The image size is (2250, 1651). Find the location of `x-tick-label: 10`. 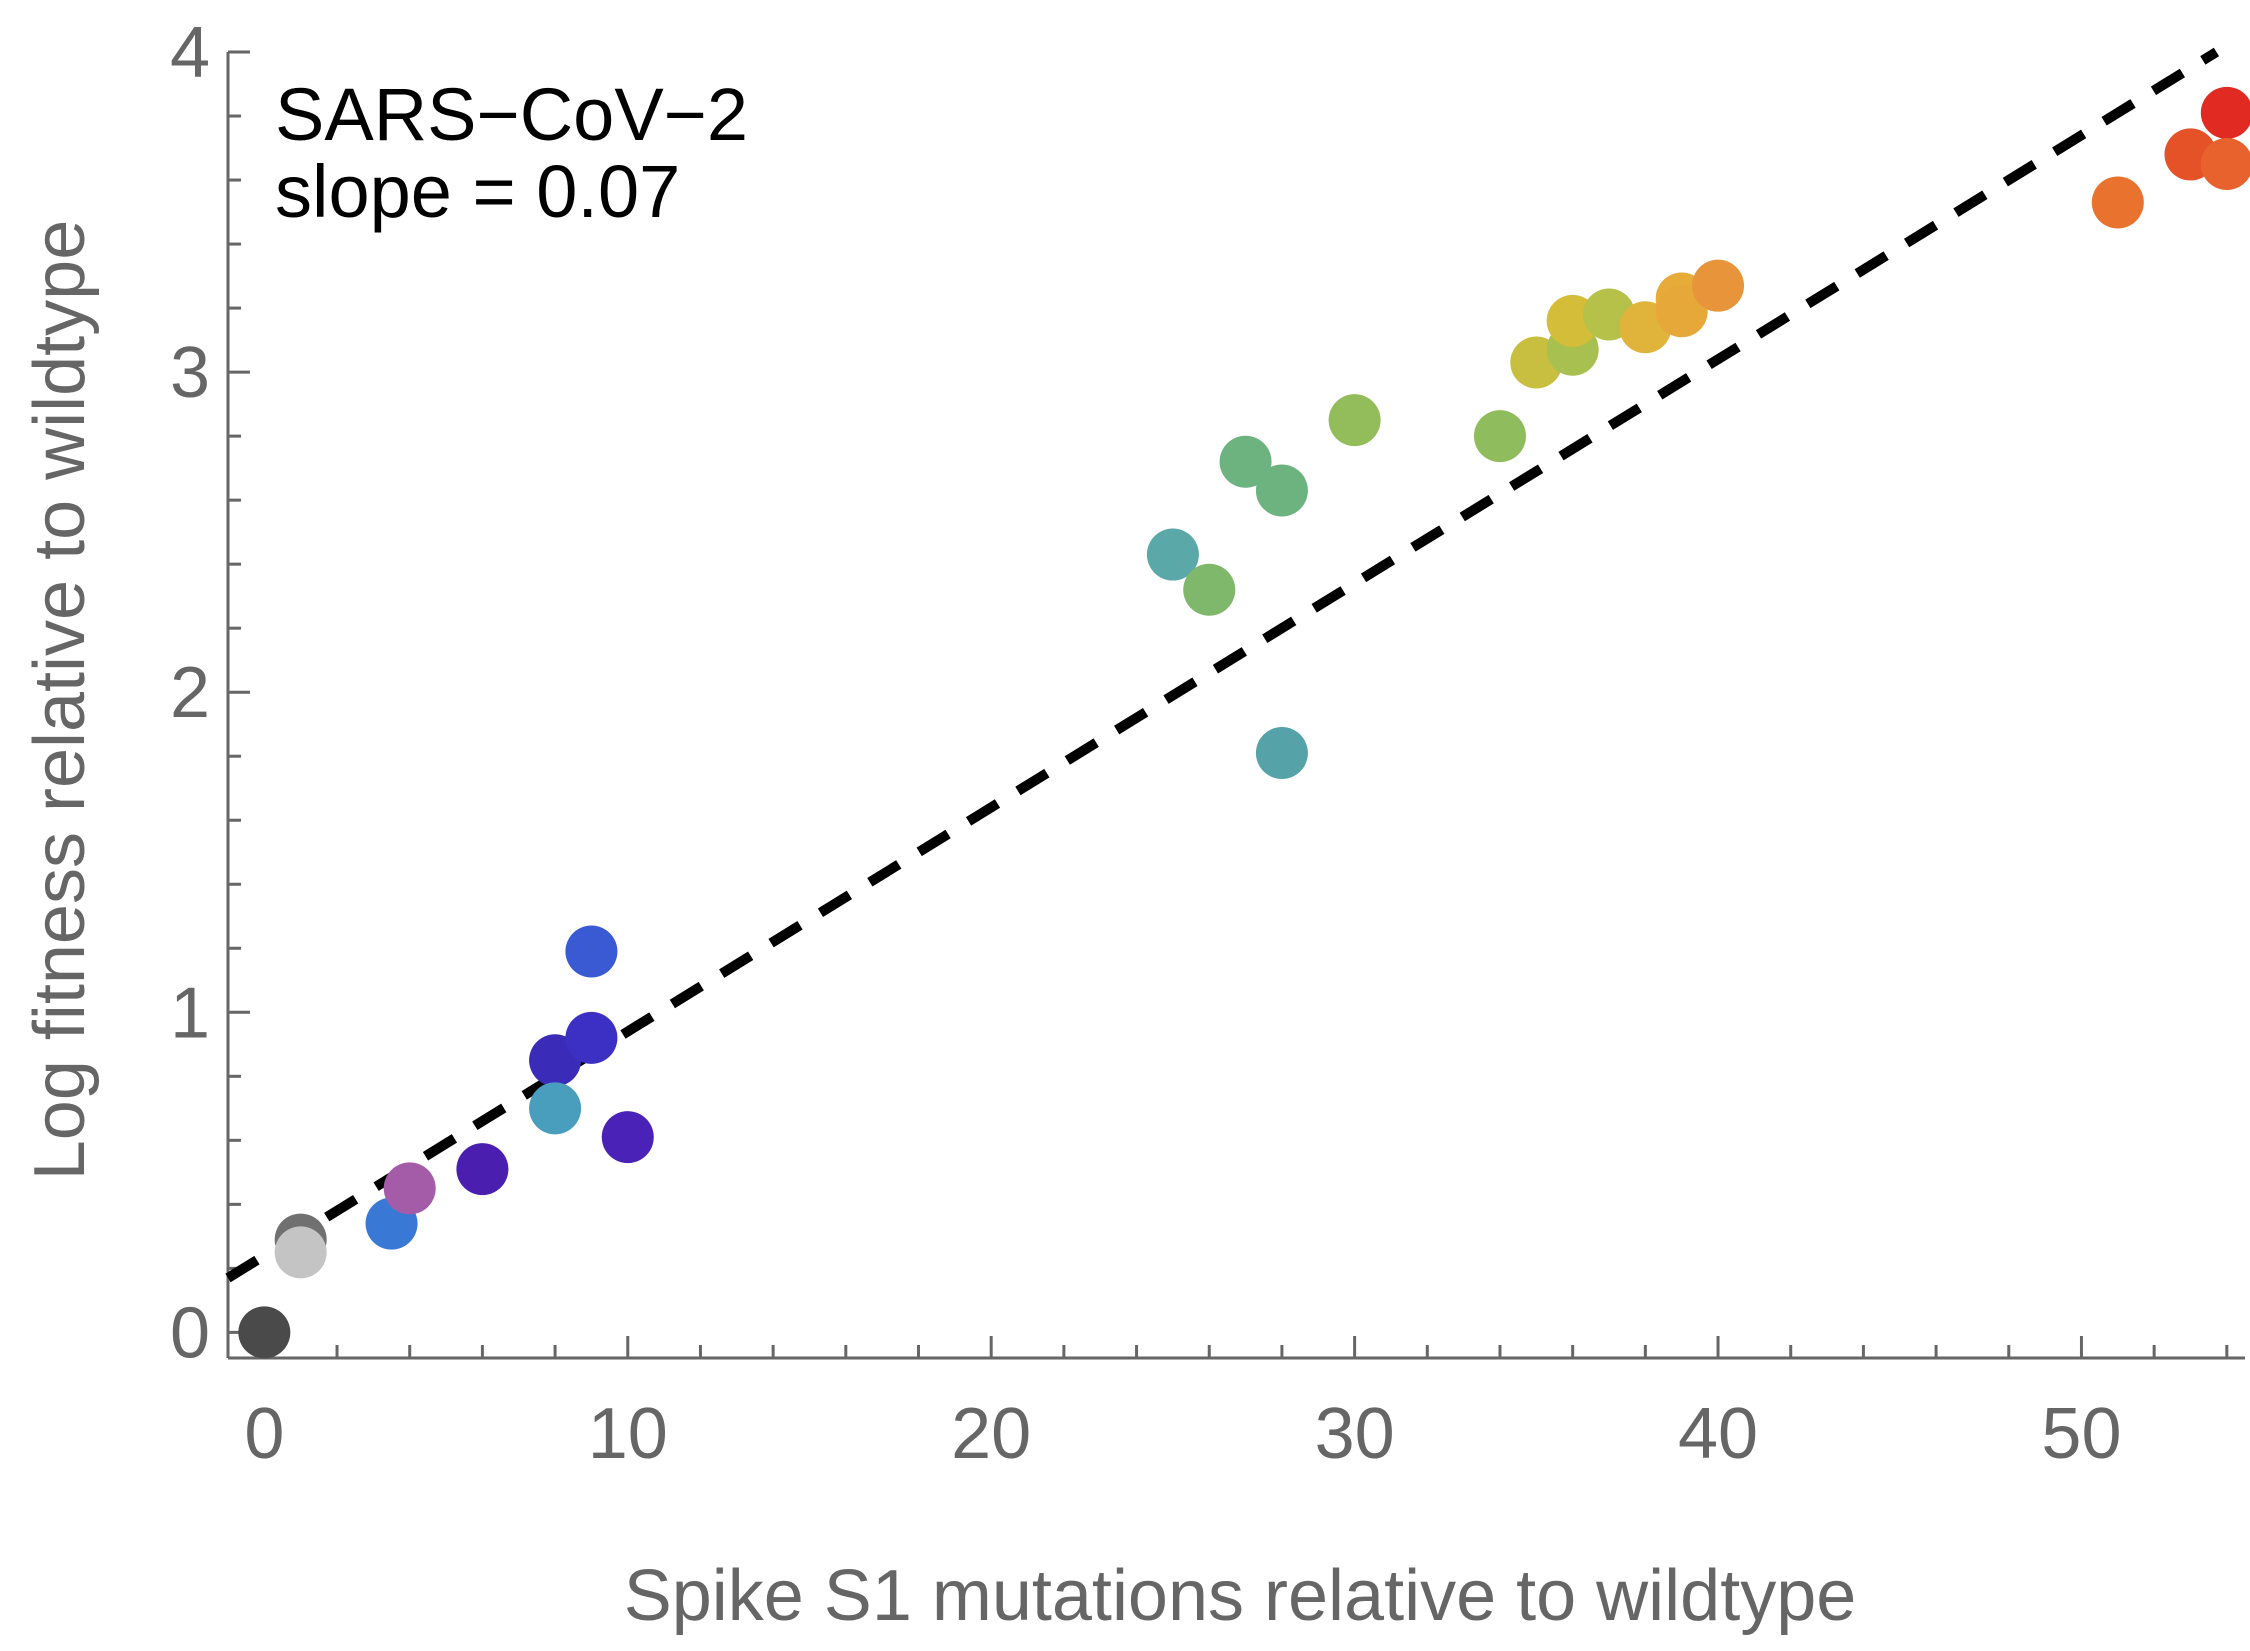

x-tick-label: 10 is located at coordinates (628, 1434).